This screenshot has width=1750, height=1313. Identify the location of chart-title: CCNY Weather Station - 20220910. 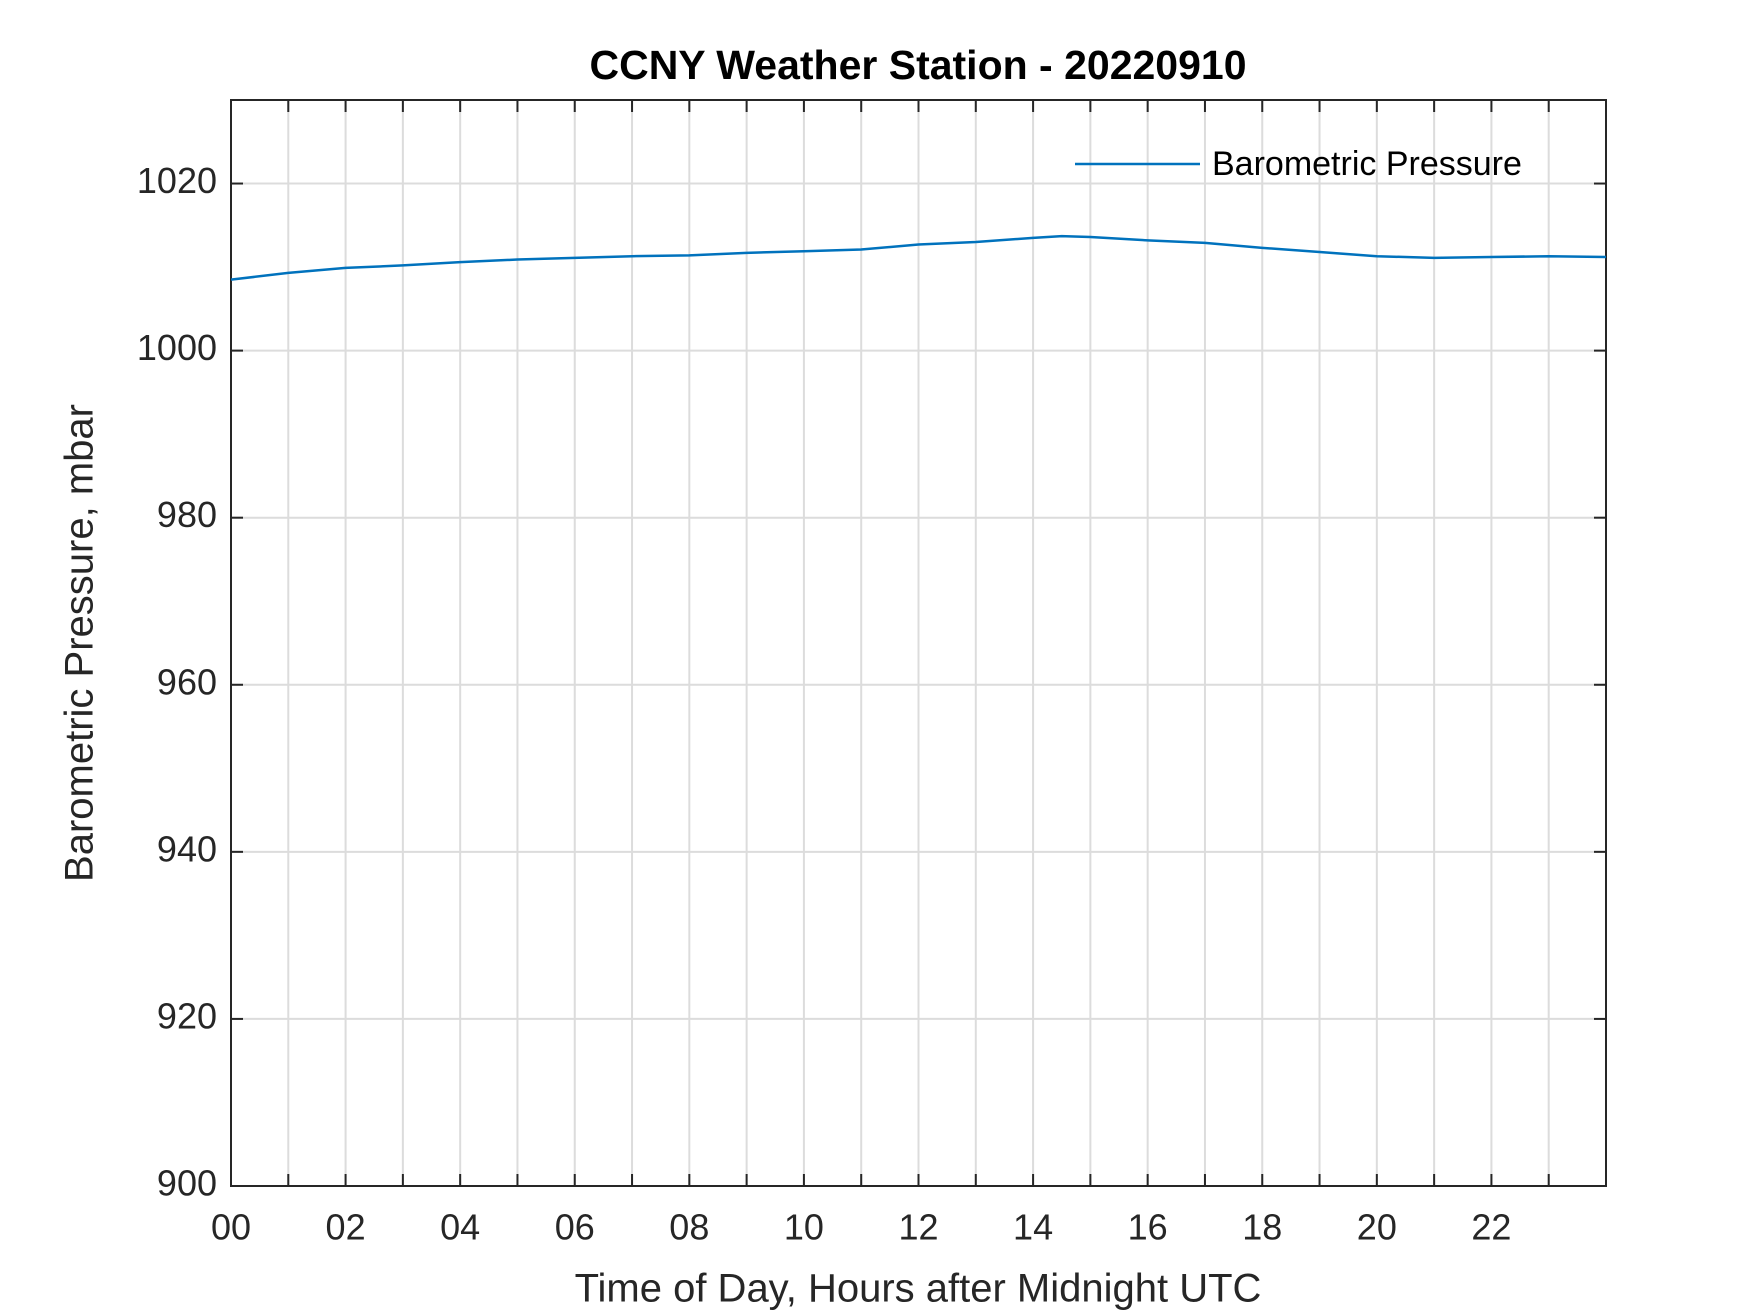
(917, 65).